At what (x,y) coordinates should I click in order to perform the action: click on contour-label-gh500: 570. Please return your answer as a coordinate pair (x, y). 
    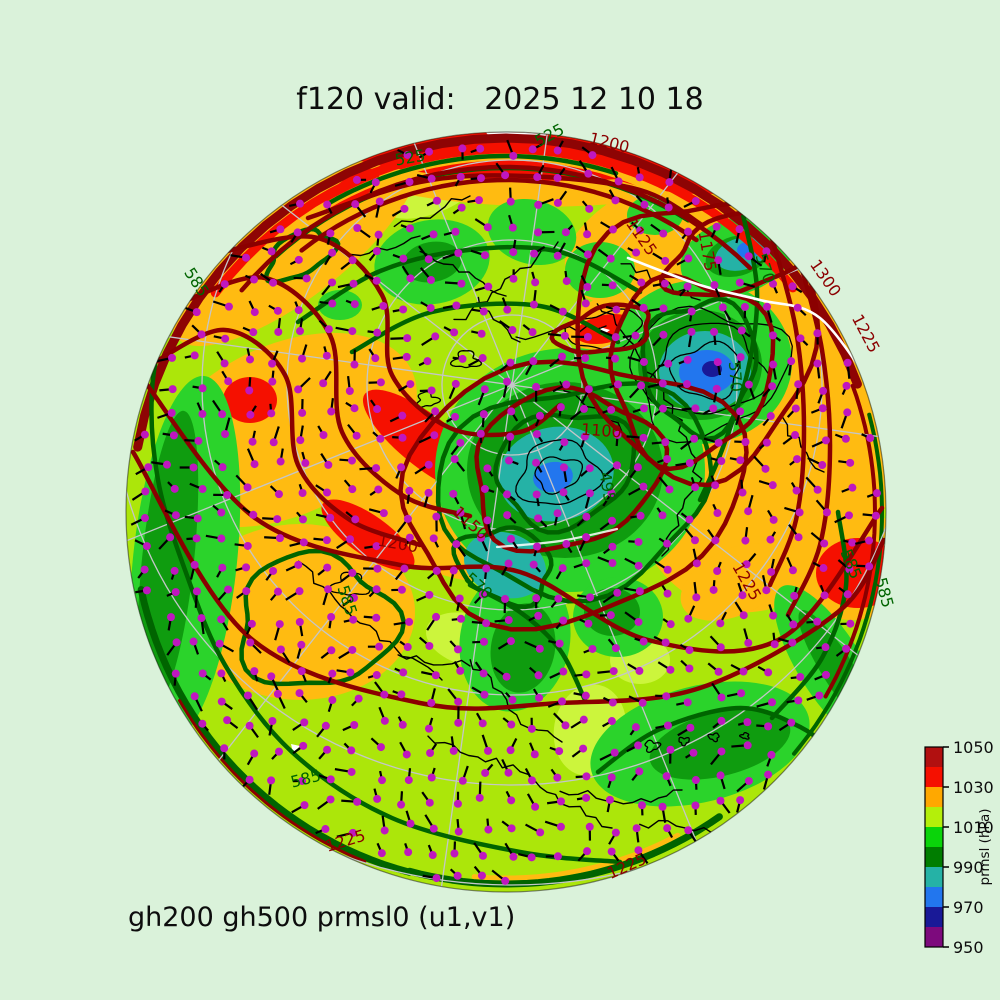
    Looking at the image, I should click on (735, 377).